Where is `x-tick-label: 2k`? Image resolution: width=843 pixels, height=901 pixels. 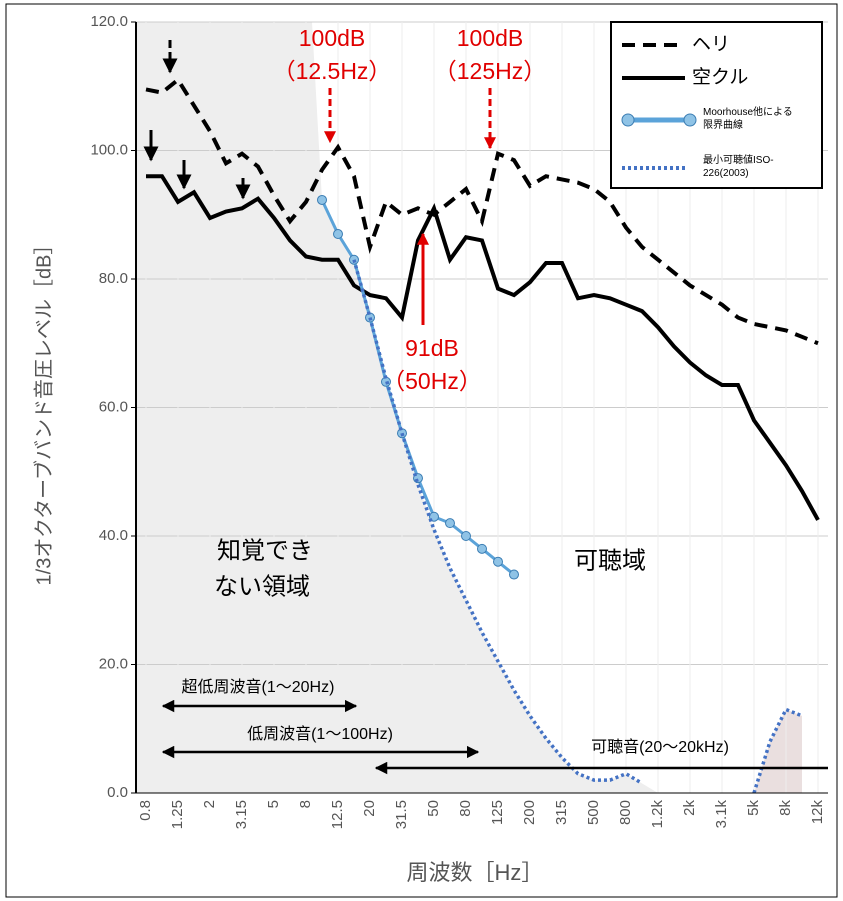 x-tick-label: 2k is located at coordinates (689, 808).